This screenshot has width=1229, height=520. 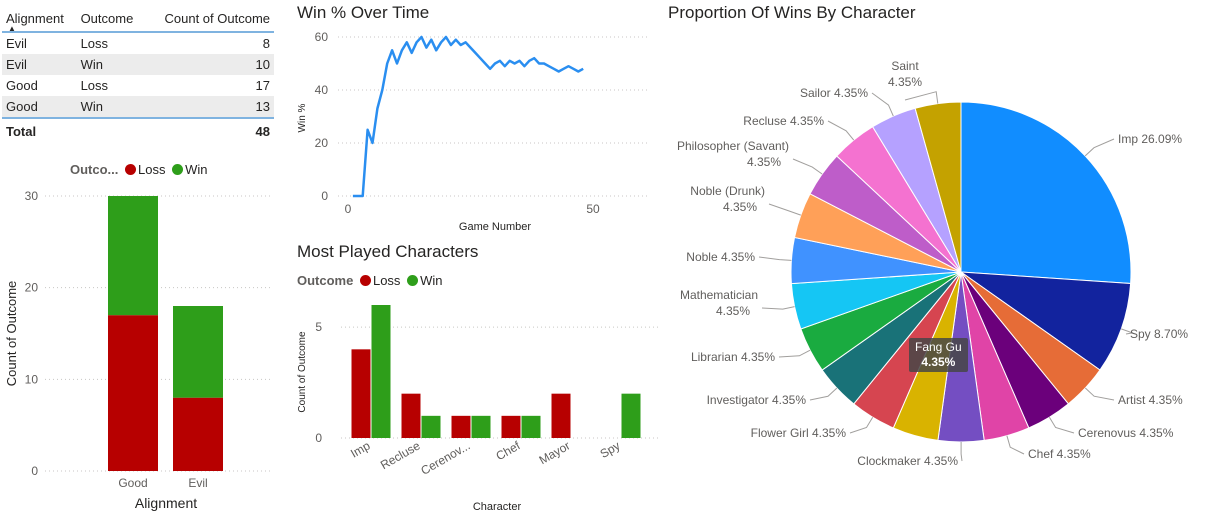 I want to click on pie-tooltip: Fang Gu 4.35%, so click(x=938, y=355).